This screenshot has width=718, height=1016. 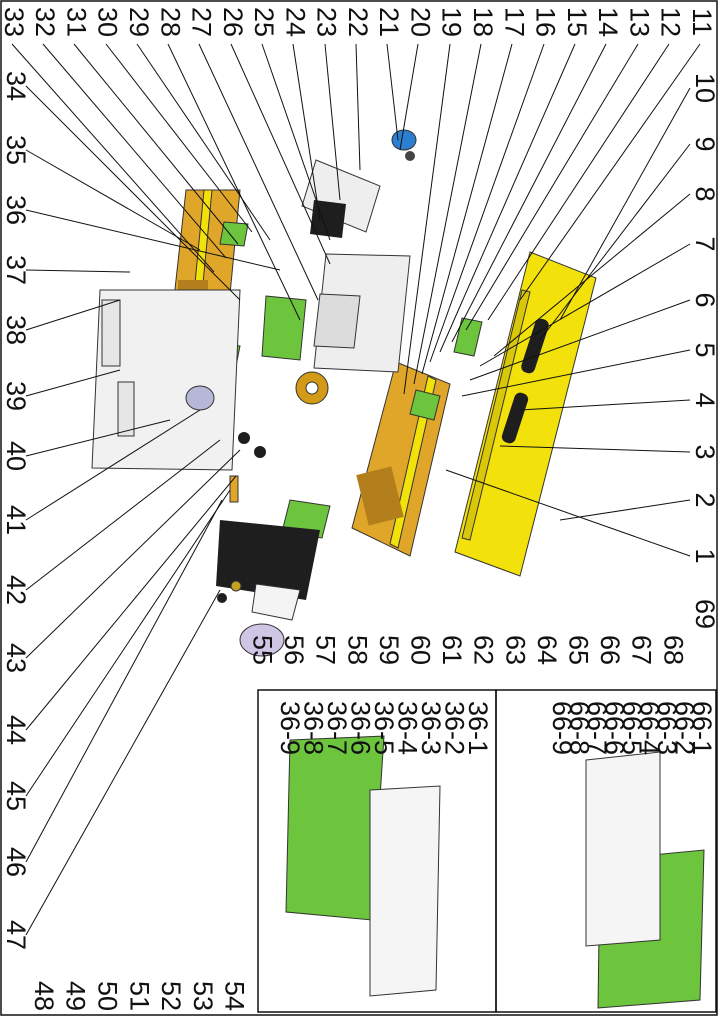 What do you see at coordinates (16, 270) in the screenshot?
I see `part-label-37: 37` at bounding box center [16, 270].